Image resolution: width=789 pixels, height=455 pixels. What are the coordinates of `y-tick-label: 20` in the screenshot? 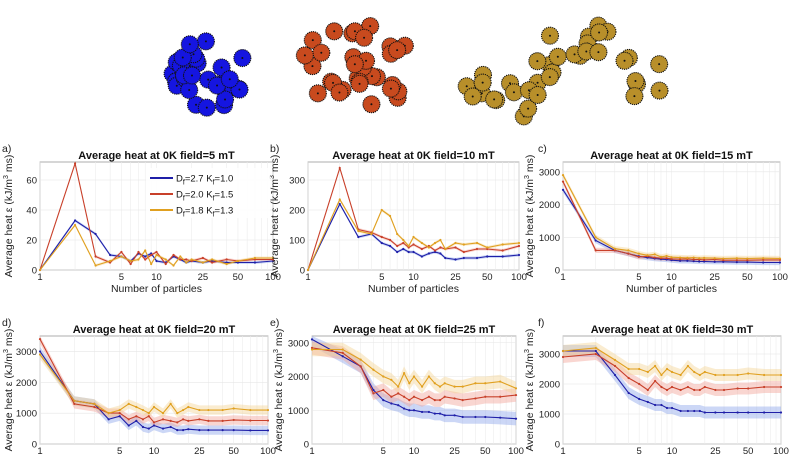 It's located at (31, 241).